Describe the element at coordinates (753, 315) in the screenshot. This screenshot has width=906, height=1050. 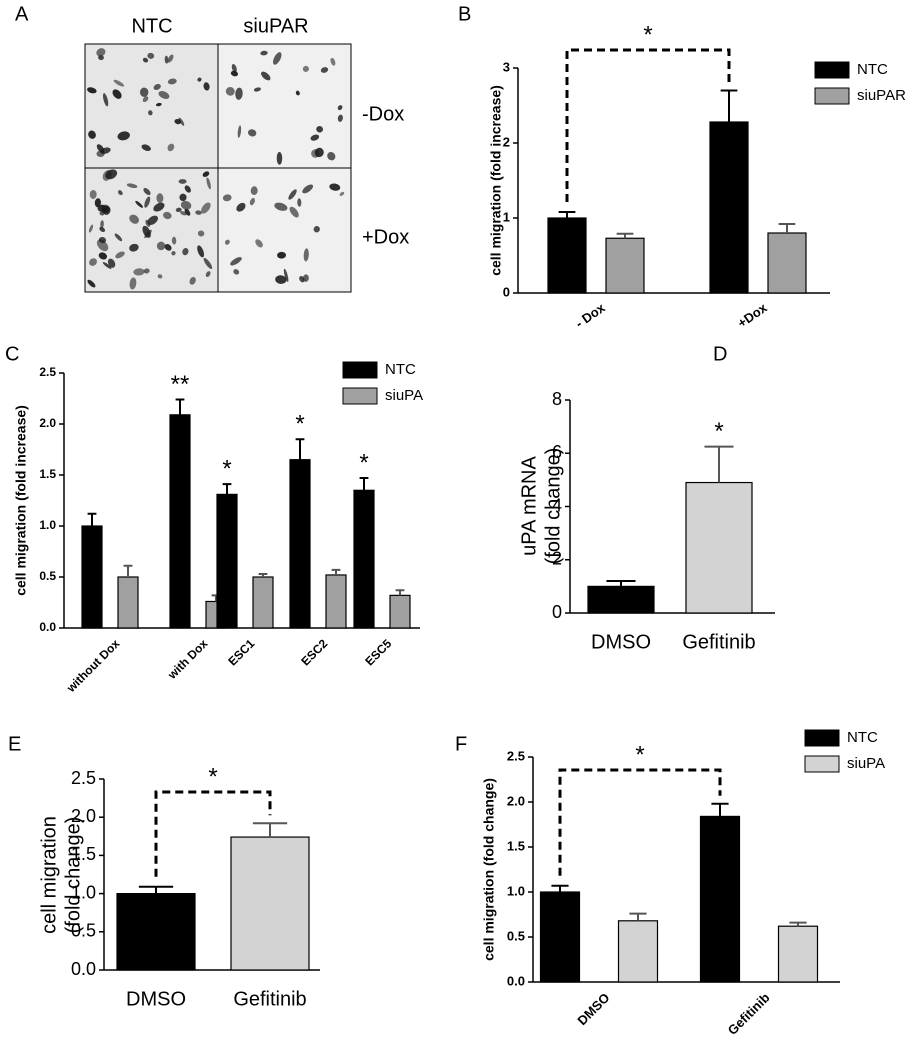
I see `x-tick-label: +Dox` at that location.